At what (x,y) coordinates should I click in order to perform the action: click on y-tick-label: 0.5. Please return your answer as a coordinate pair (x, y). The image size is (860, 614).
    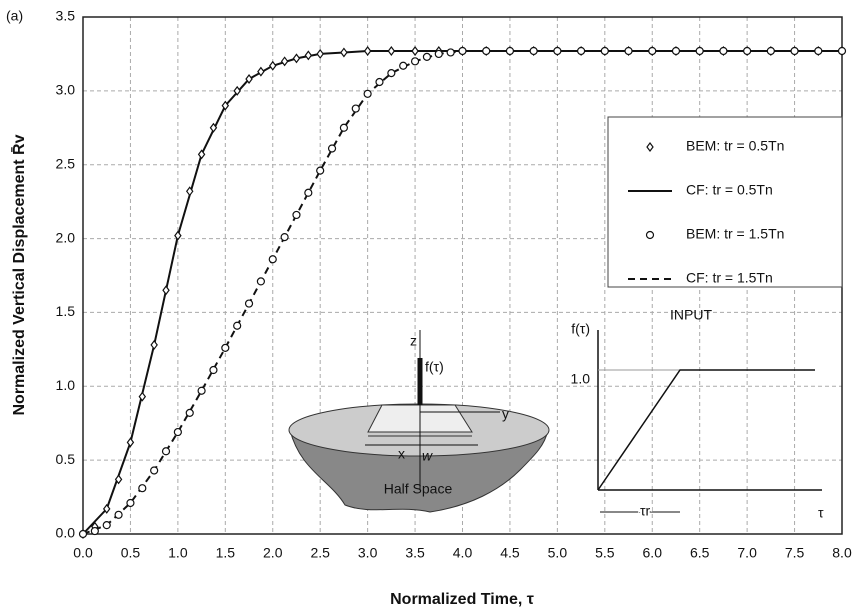
    Looking at the image, I should click on (66, 459).